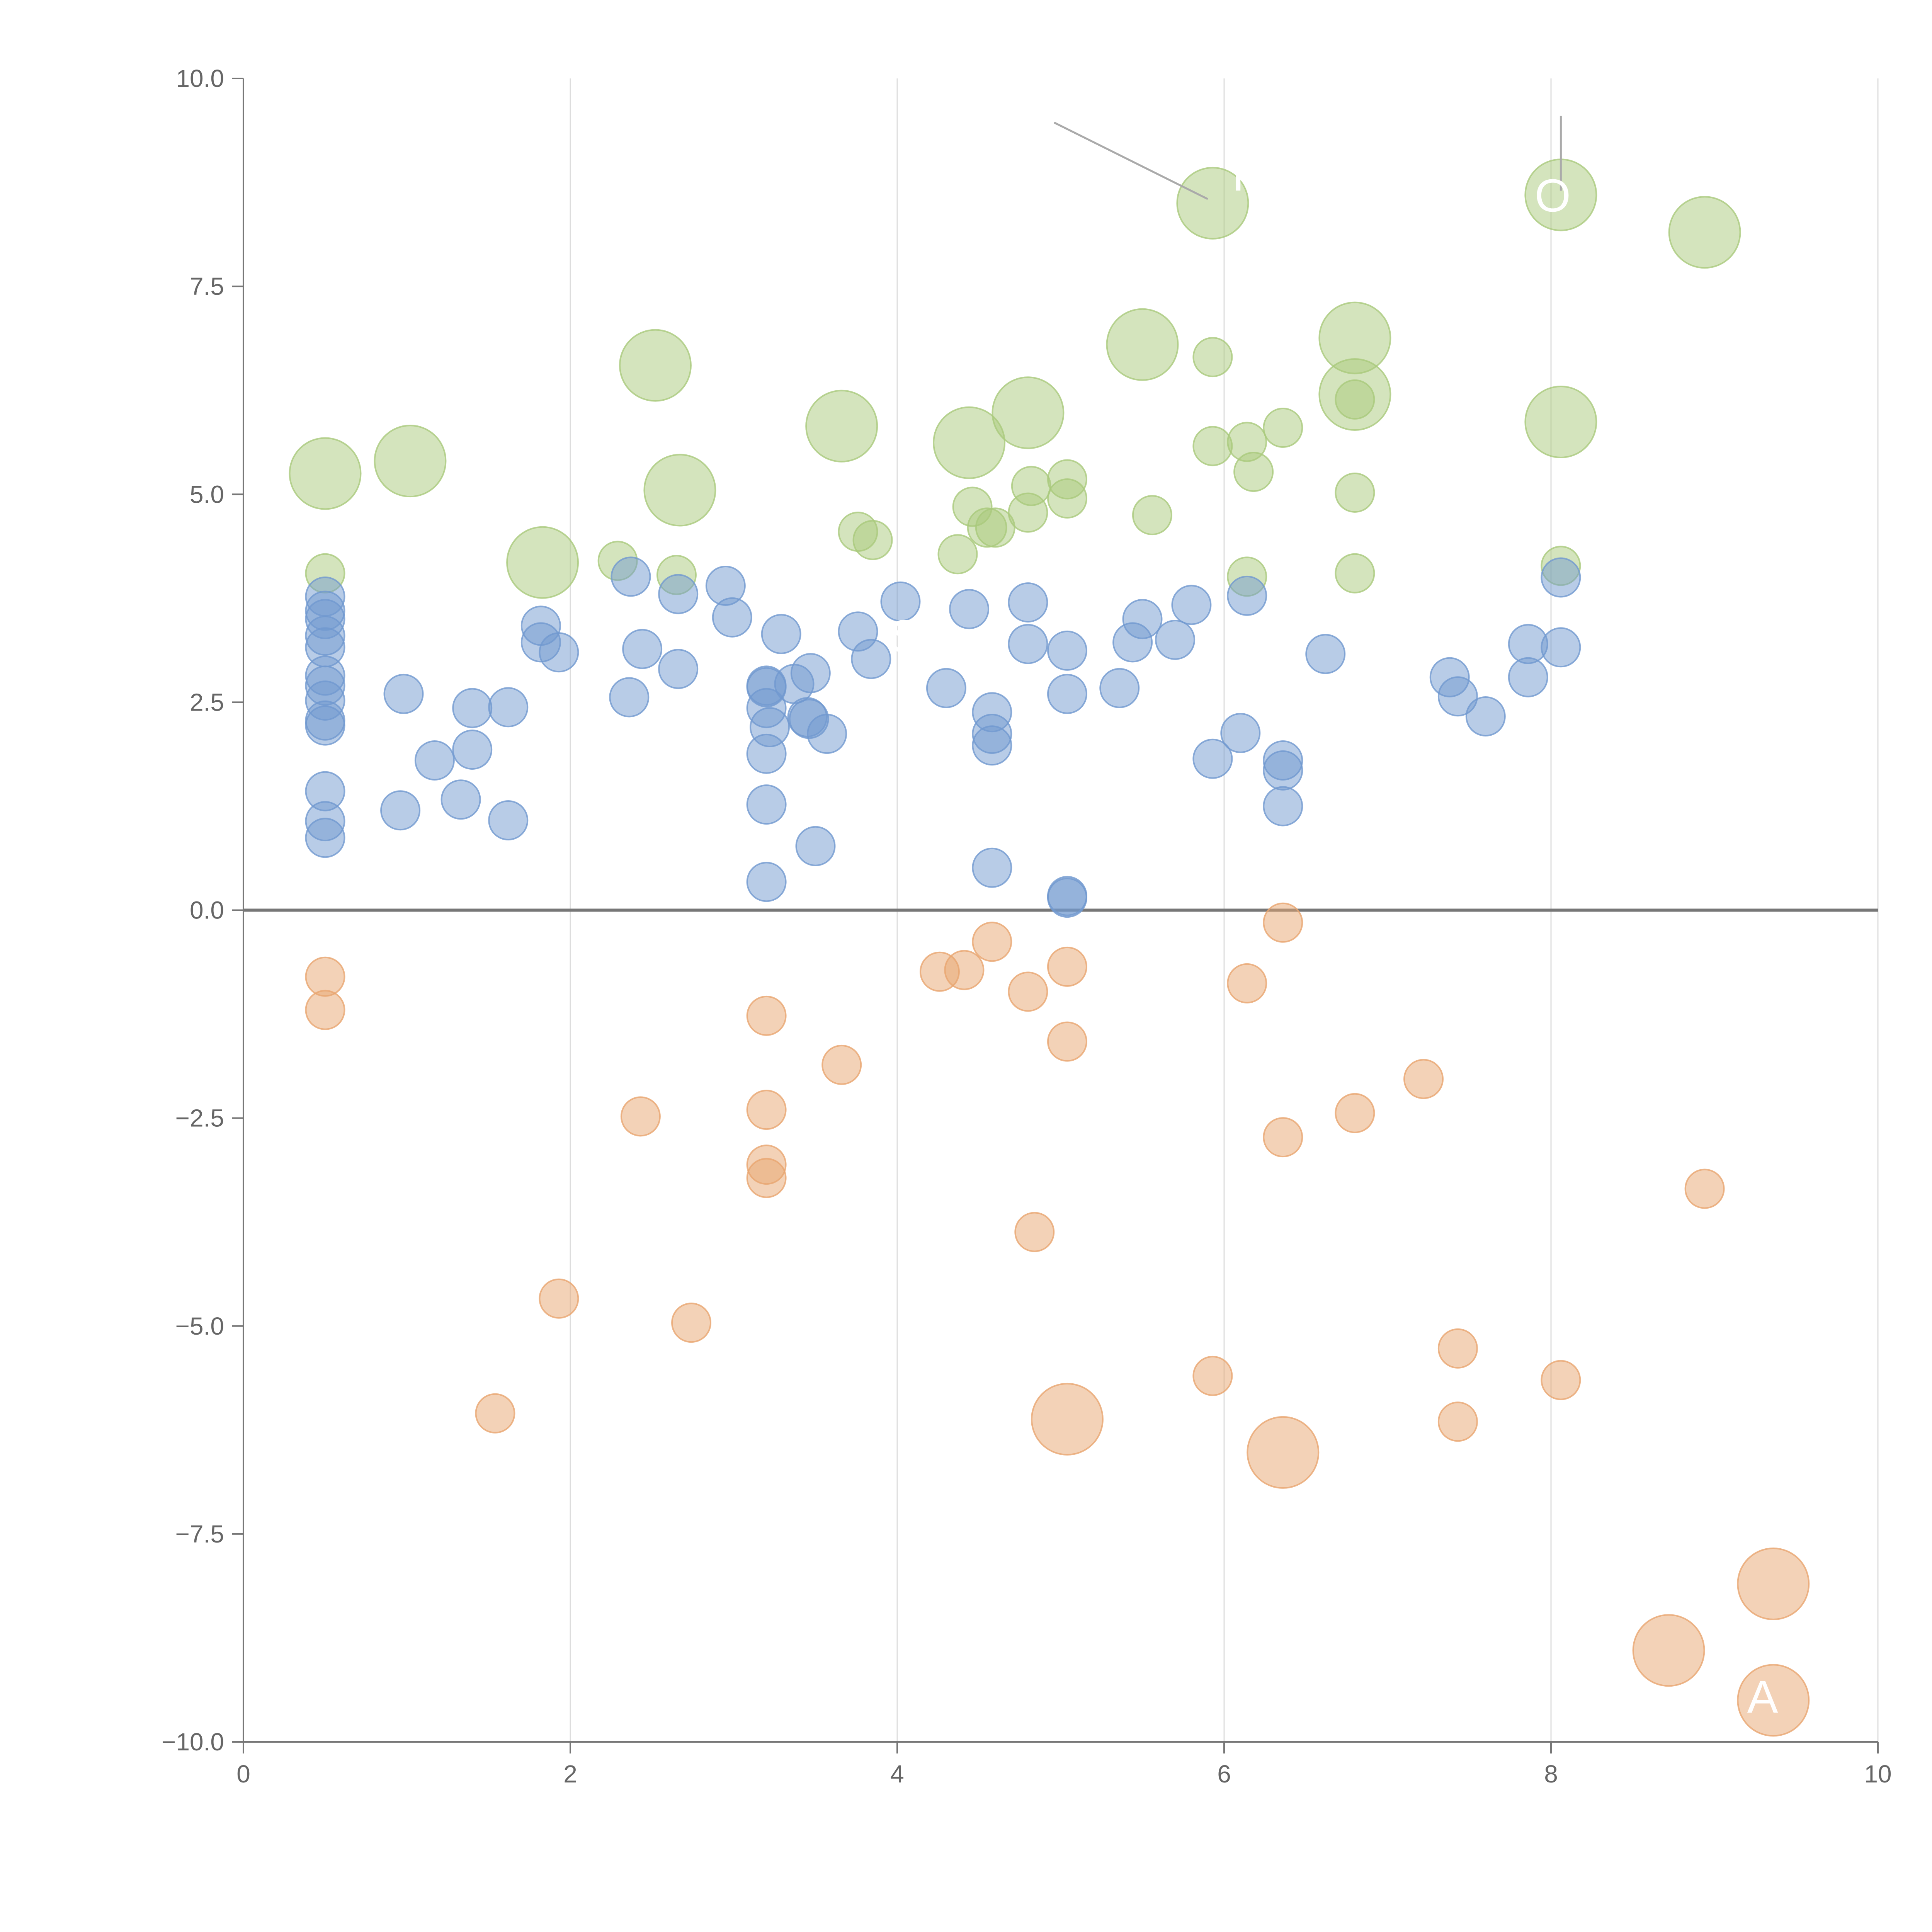  What do you see at coordinates (207, 702) in the screenshot?
I see `y-tick-label-5: 2.5` at bounding box center [207, 702].